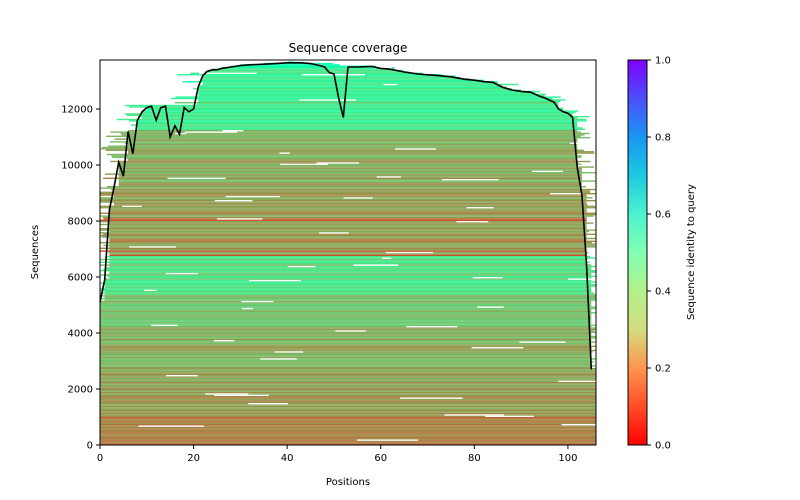  Describe the element at coordinates (663, 446) in the screenshot. I see `colorbar-tick-label: 0.0` at that location.